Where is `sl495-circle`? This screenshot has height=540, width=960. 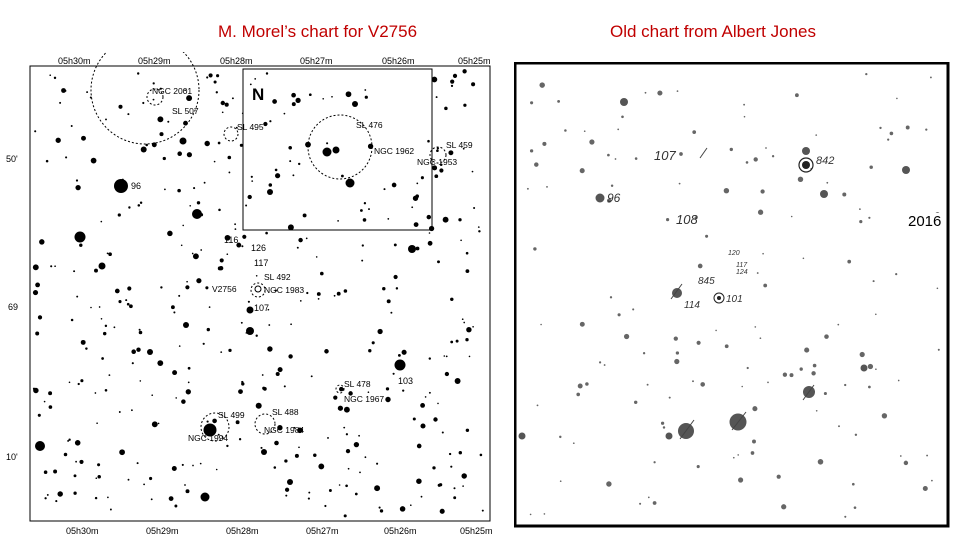 sl495-circle is located at coordinates (231, 134).